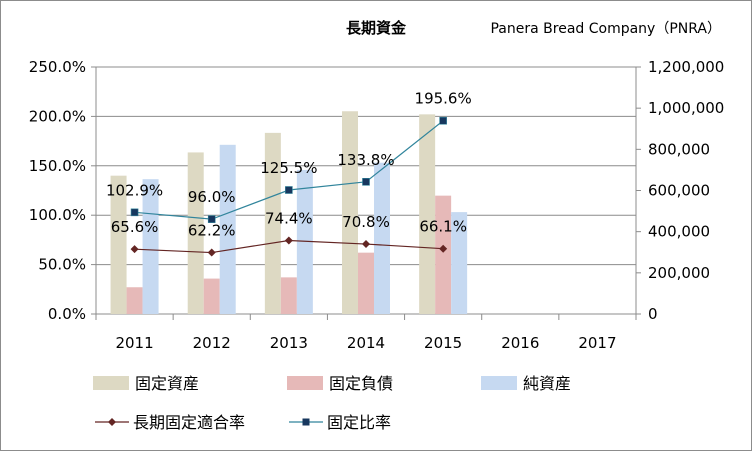 This screenshot has height=454, width=752. I want to click on legend-label: 純資産, so click(547, 383).